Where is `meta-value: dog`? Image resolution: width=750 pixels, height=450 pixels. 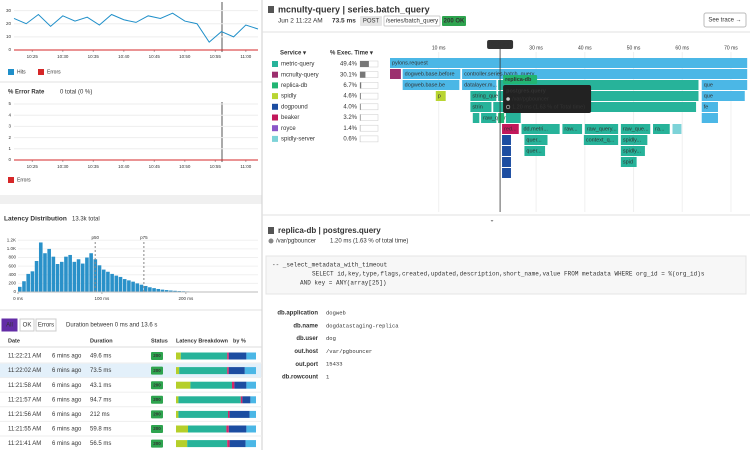
meta-value: dog is located at coordinates (331, 338).